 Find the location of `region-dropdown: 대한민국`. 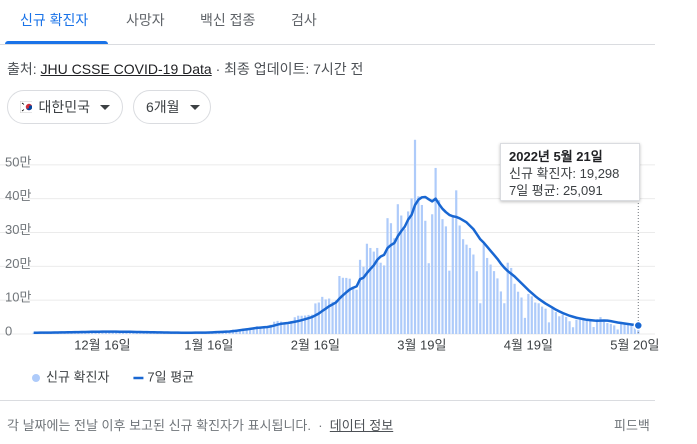

region-dropdown: 대한민국 is located at coordinates (65, 107).